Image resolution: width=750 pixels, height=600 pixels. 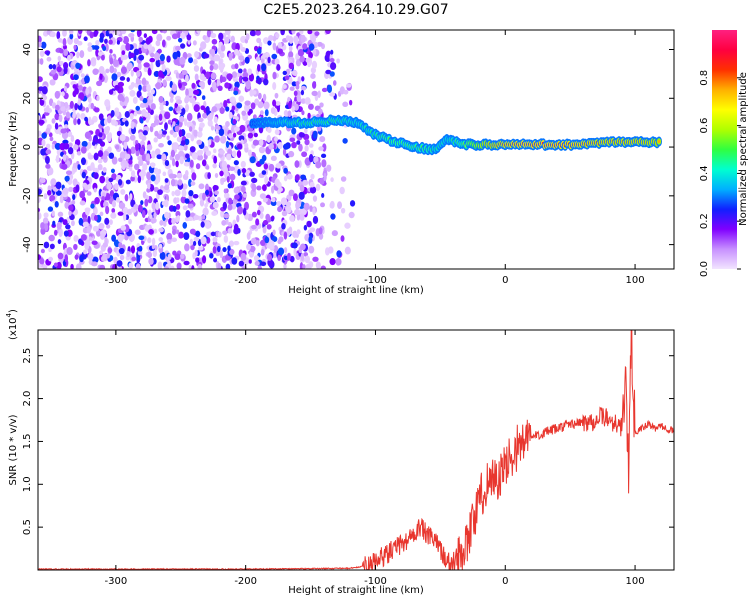 What do you see at coordinates (356, 290) in the screenshot?
I see `spectrogram-x-label: Height of straight line (km)` at bounding box center [356, 290].